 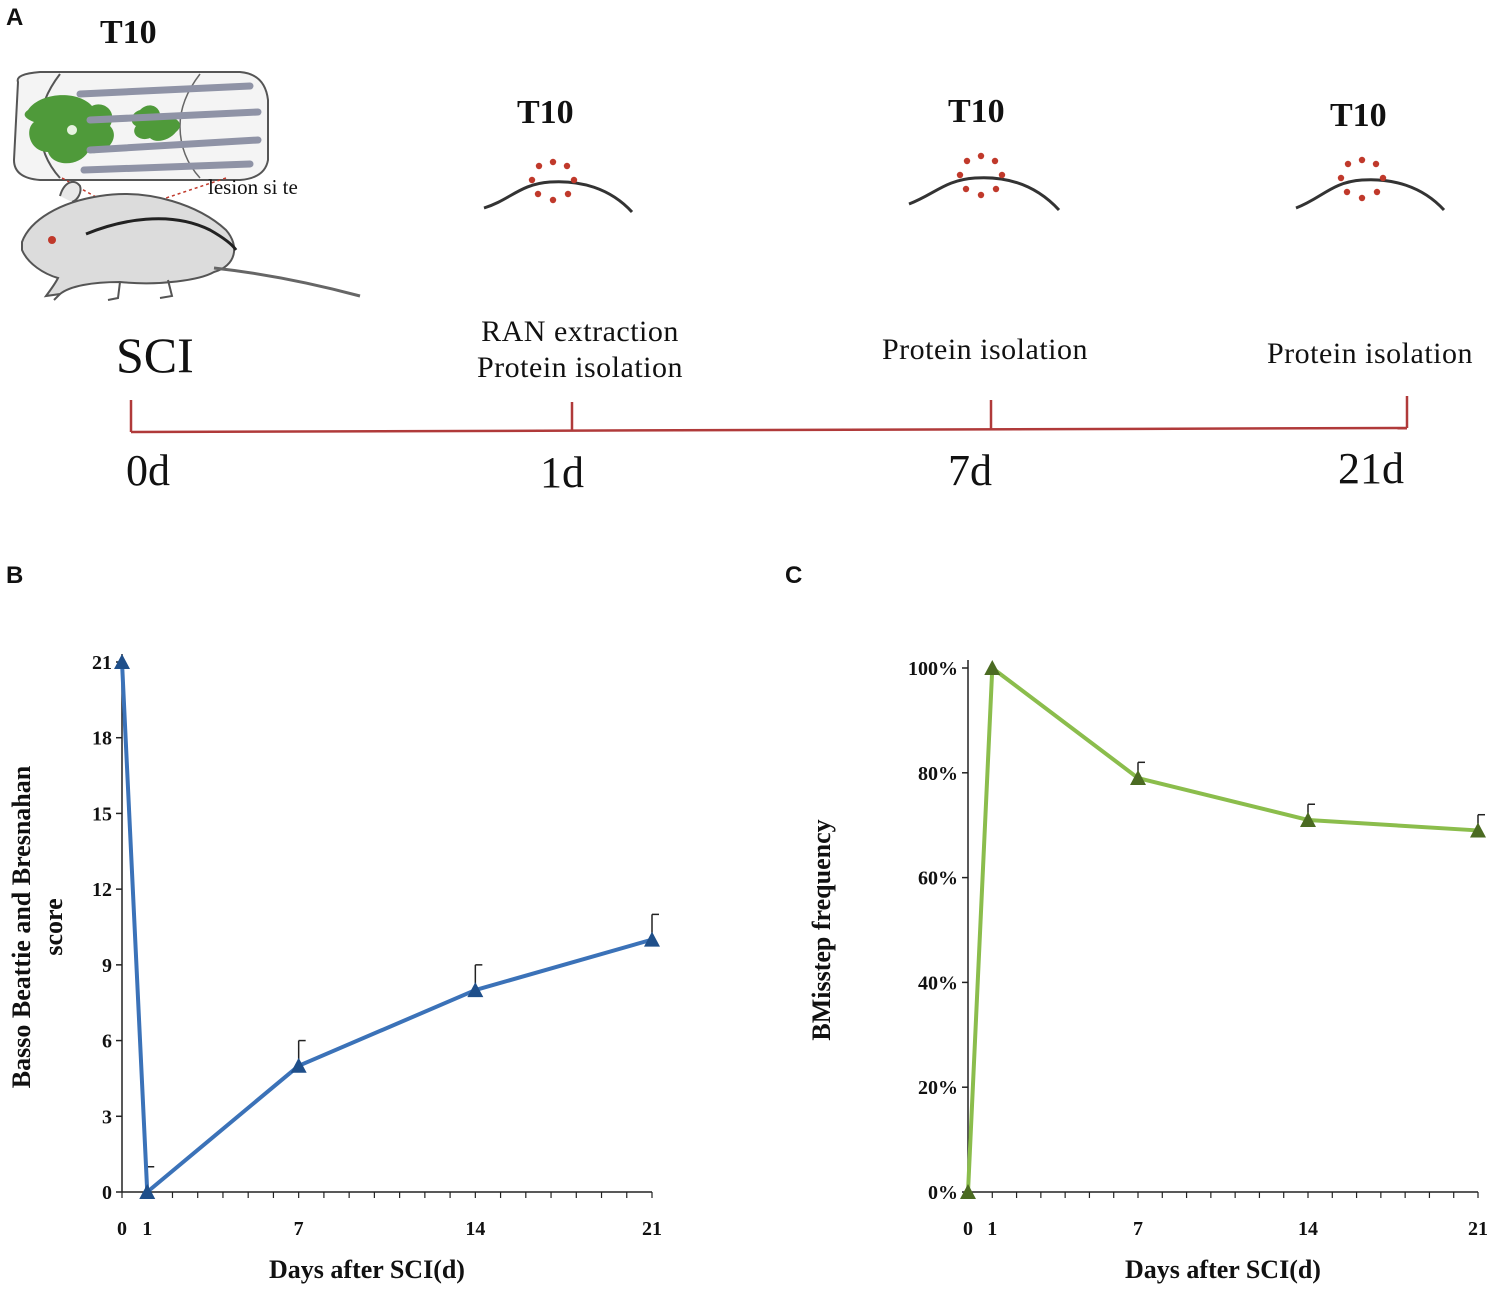 I want to click on step-7d-line1: Protein isolation, so click(x=985, y=349).